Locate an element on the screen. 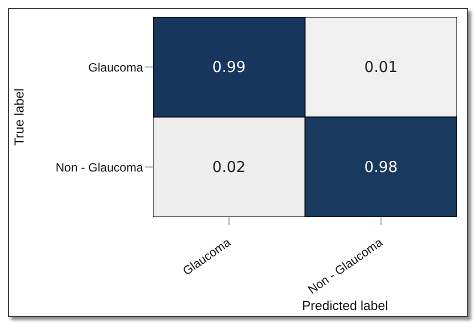 This screenshot has height=323, width=474. x-axis-title: Predicted label is located at coordinates (345, 305).